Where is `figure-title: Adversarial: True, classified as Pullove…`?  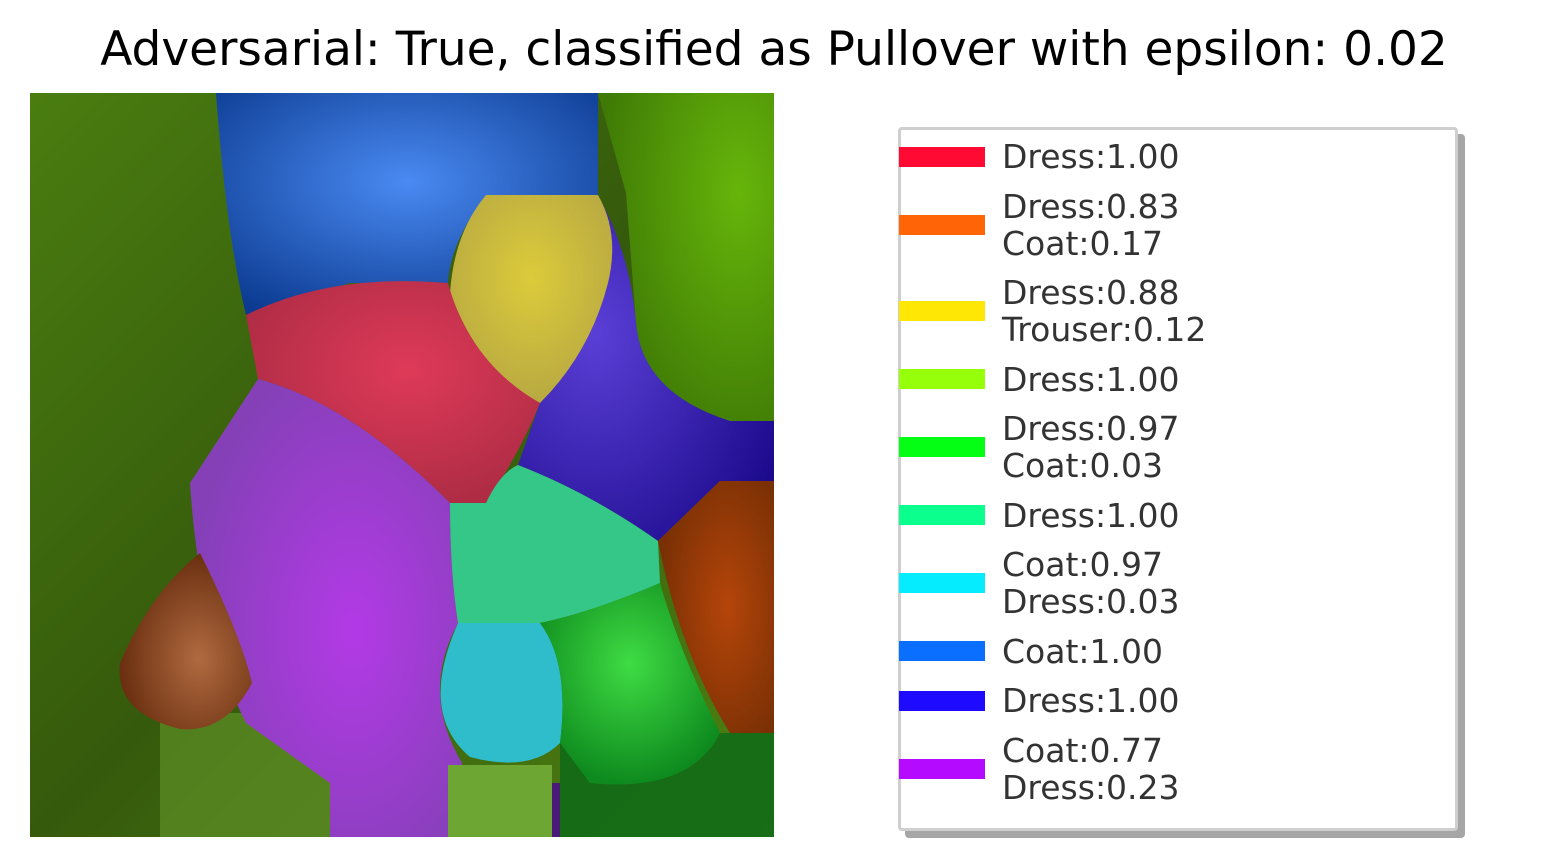
figure-title: Adversarial: True, classified as Pullove… is located at coordinates (774, 49).